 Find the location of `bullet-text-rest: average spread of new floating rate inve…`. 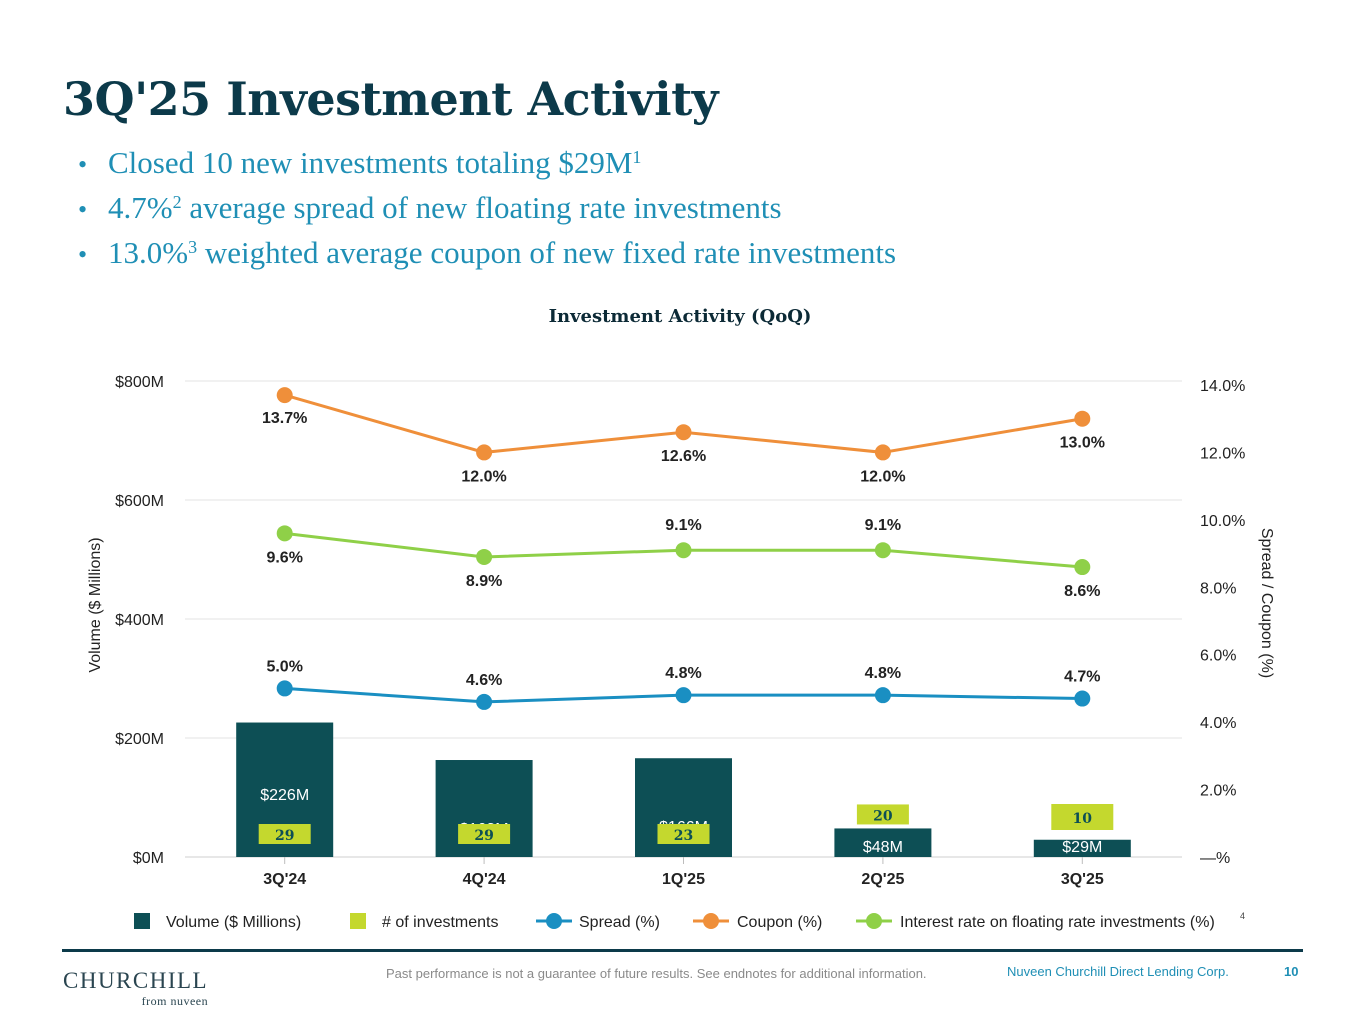

bullet-text-rest: average spread of new floating rate inve… is located at coordinates (481, 207).